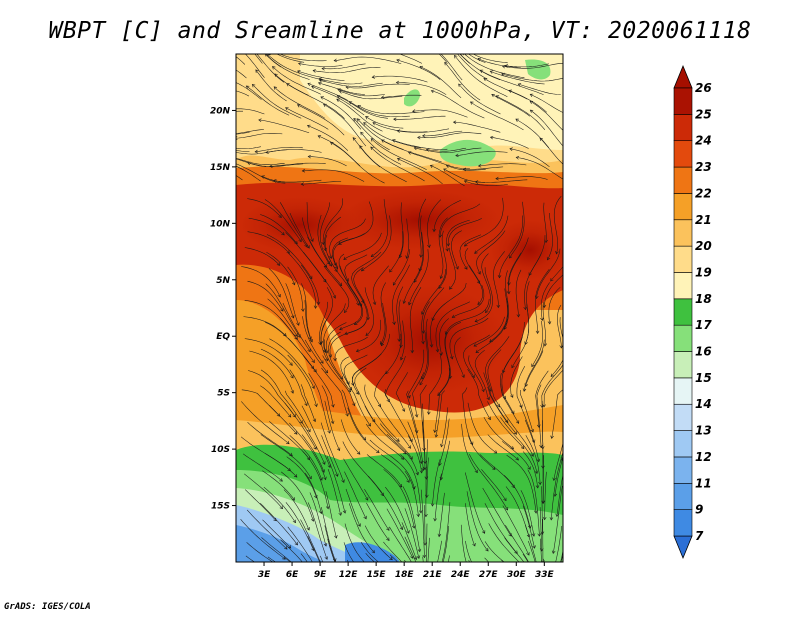 This screenshot has height=618, width=800. I want to click on lon-tick-label: 3E, so click(264, 575).